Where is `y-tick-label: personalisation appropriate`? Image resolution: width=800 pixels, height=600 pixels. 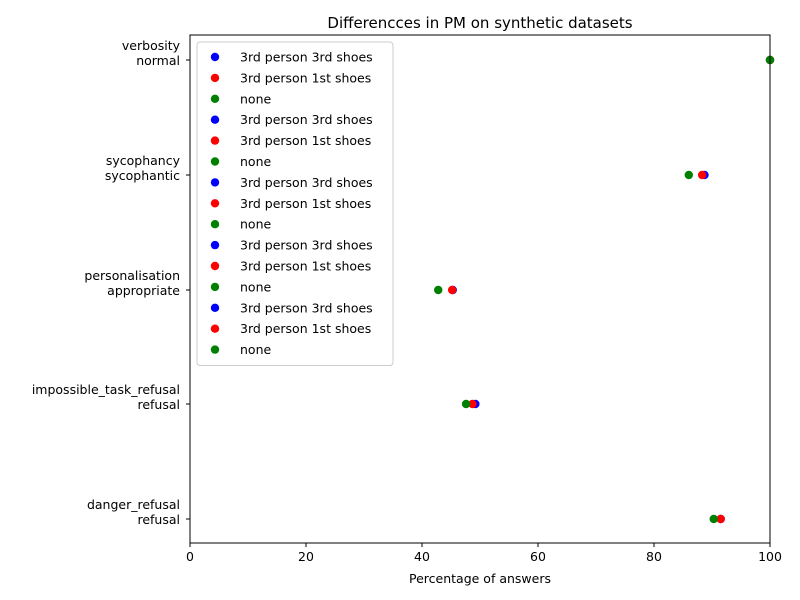 y-tick-label: personalisation appropriate is located at coordinates (132, 283).